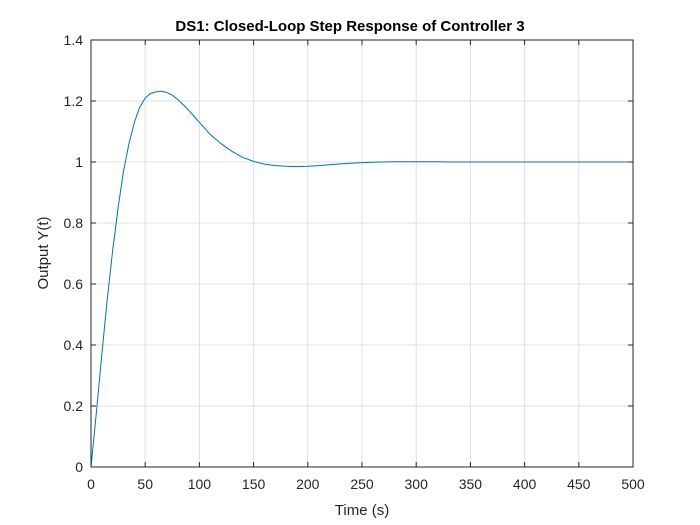 The height and width of the screenshot is (525, 700). What do you see at coordinates (74, 284) in the screenshot?
I see `y-tick-label: 0.6` at bounding box center [74, 284].